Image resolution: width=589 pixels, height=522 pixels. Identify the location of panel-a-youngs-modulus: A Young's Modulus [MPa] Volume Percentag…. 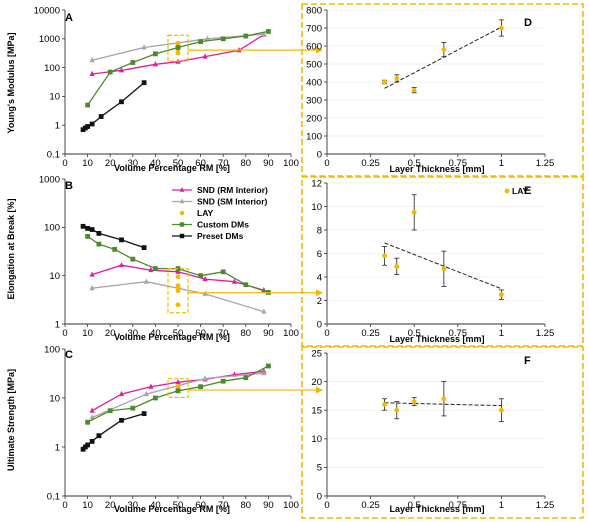
(118, 92).